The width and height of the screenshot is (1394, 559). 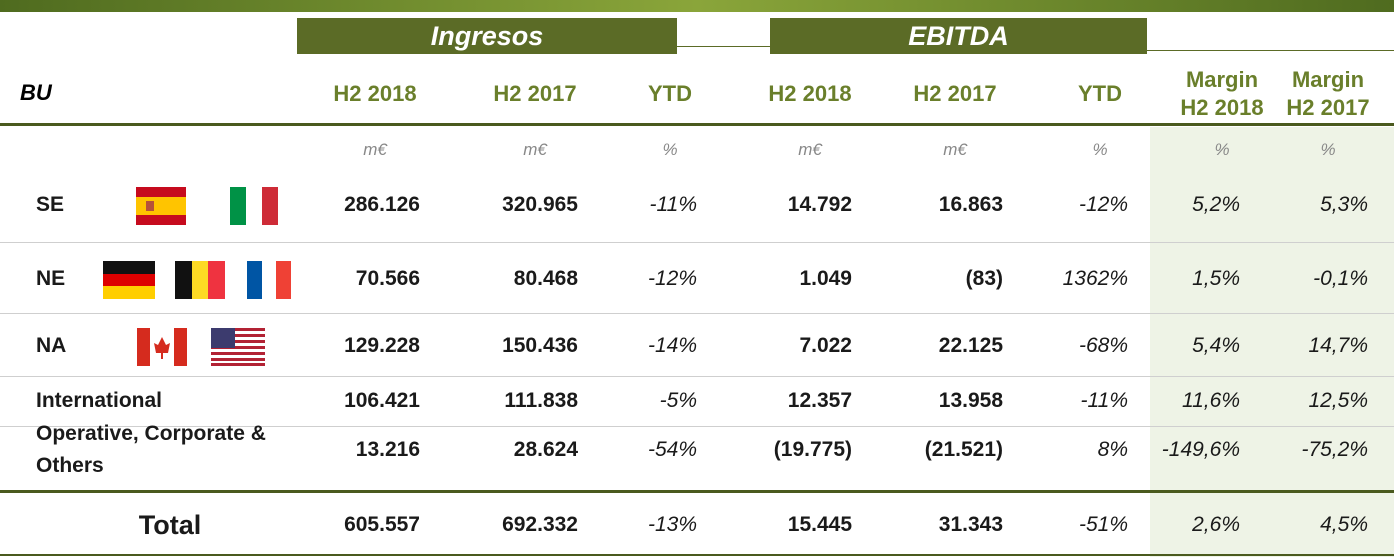 I want to click on table-cell: 2,6%, so click(x=1216, y=524).